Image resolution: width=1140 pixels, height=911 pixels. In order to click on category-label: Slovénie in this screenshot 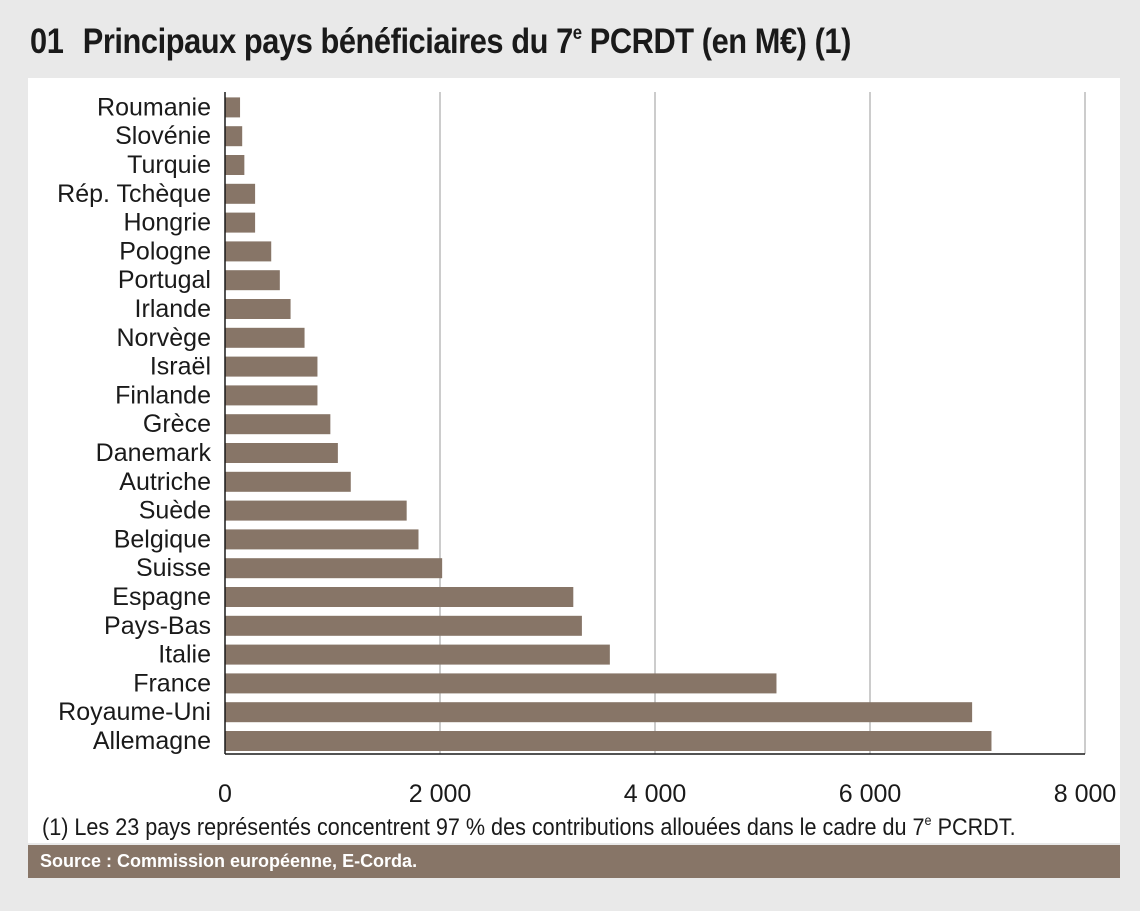, I will do `click(163, 136)`.